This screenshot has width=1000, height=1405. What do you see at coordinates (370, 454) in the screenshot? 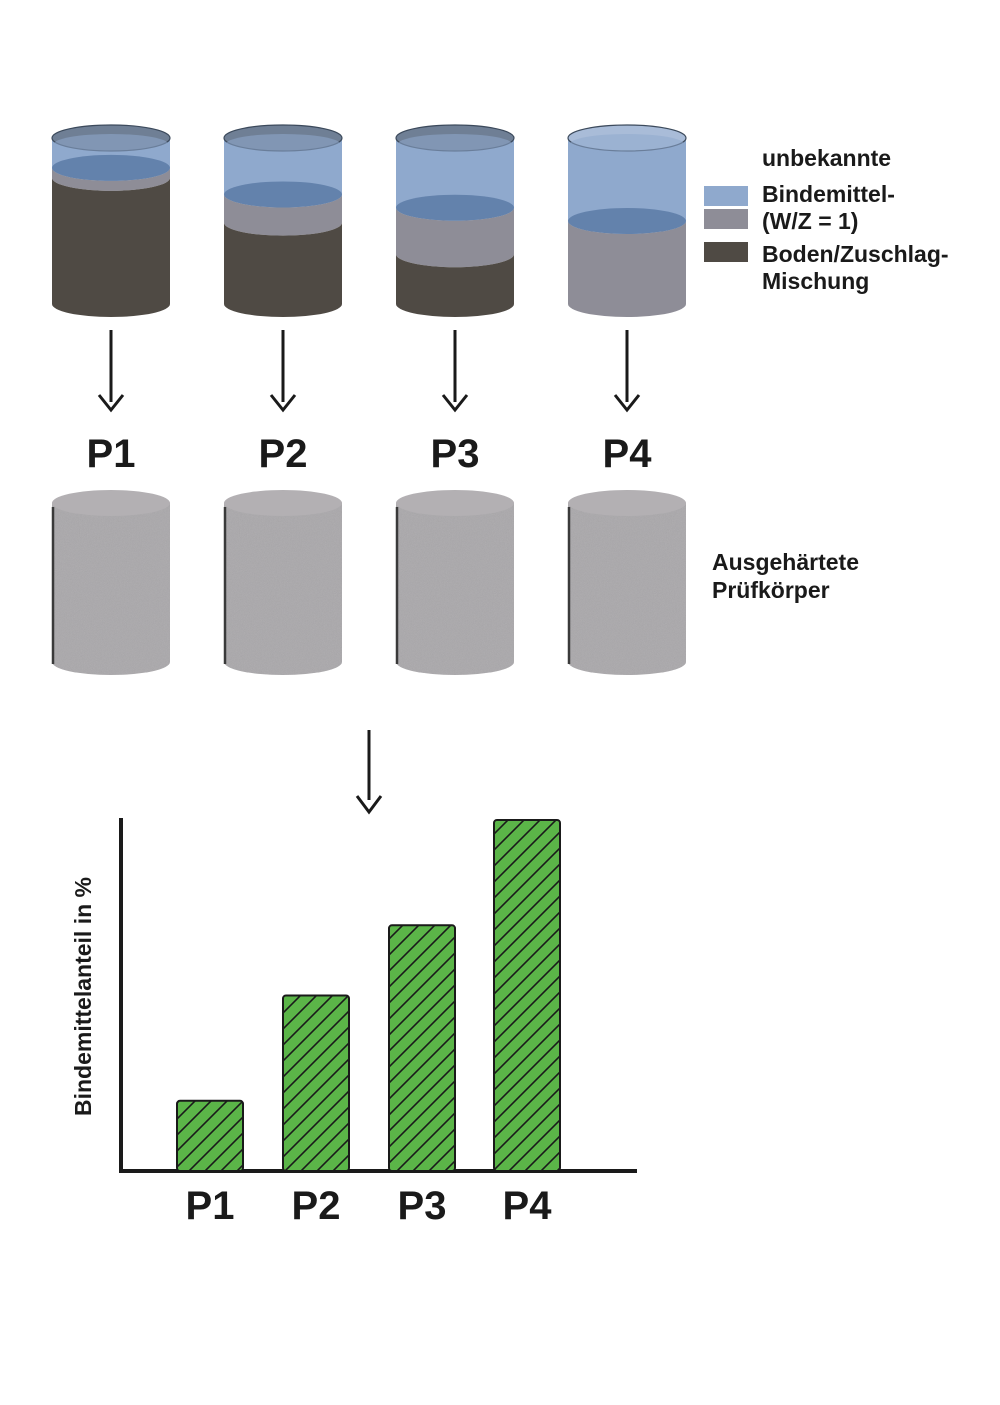
I see `sample-labels: P1 P2 P3 P4` at bounding box center [370, 454].